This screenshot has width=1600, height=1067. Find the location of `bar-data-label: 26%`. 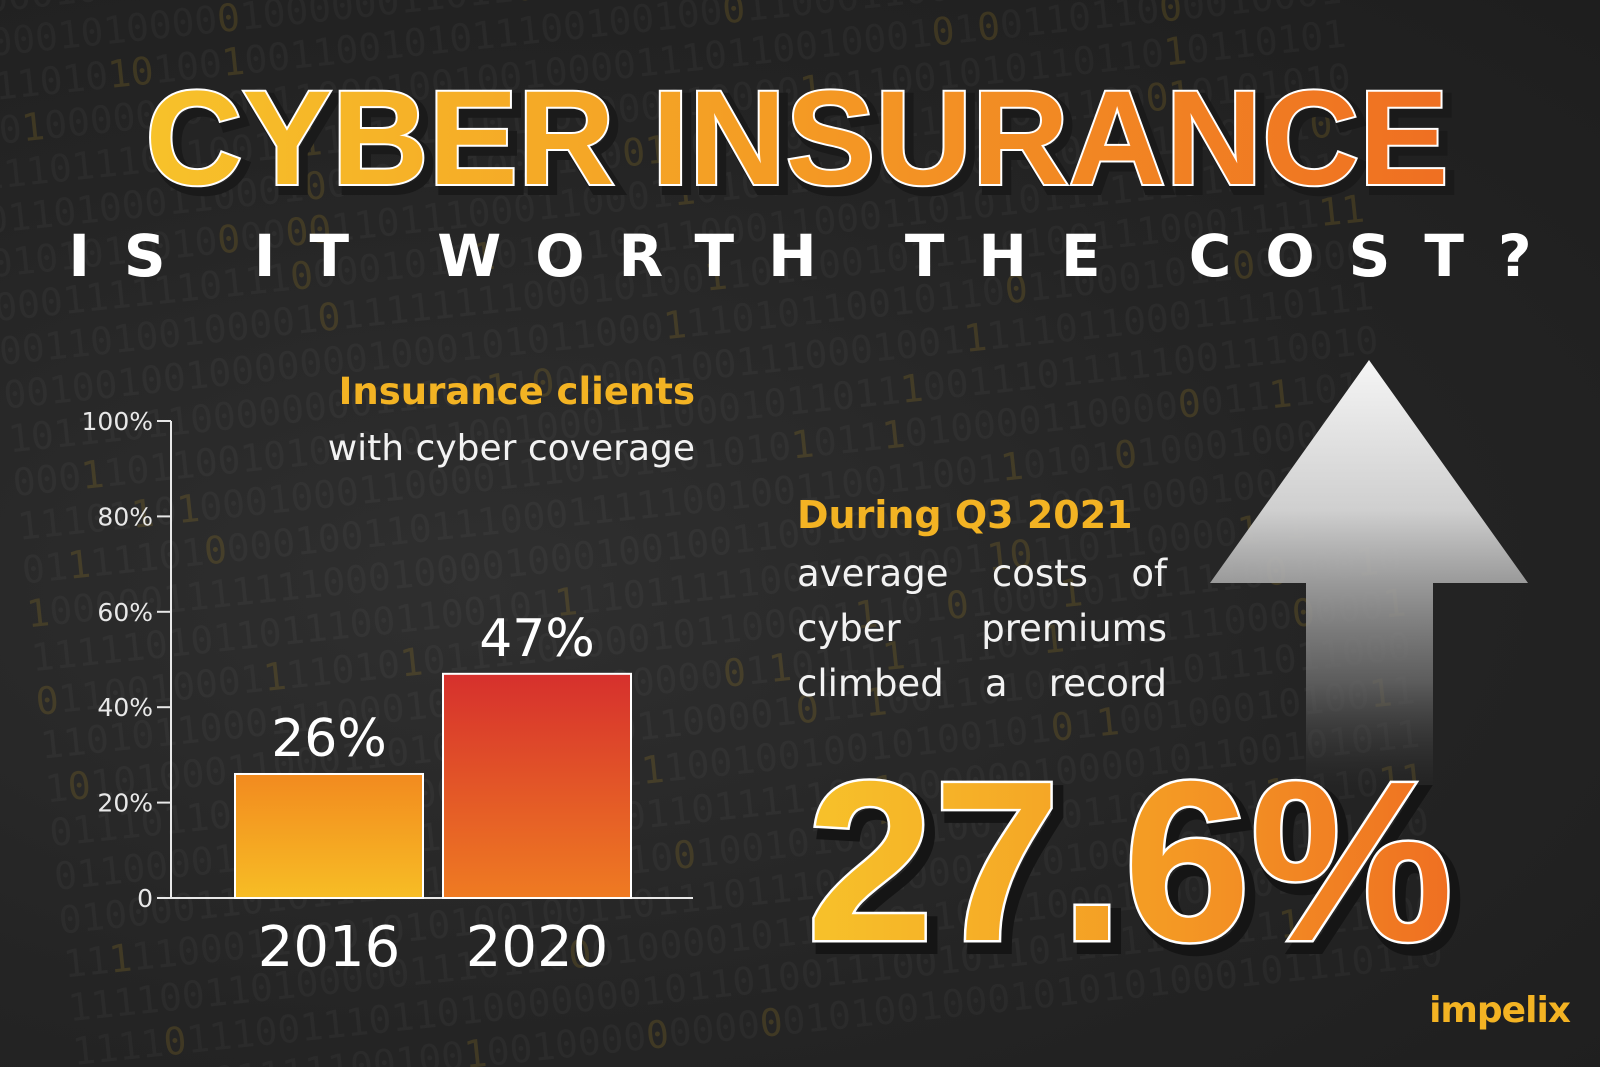

bar-data-label: 26% is located at coordinates (329, 739).